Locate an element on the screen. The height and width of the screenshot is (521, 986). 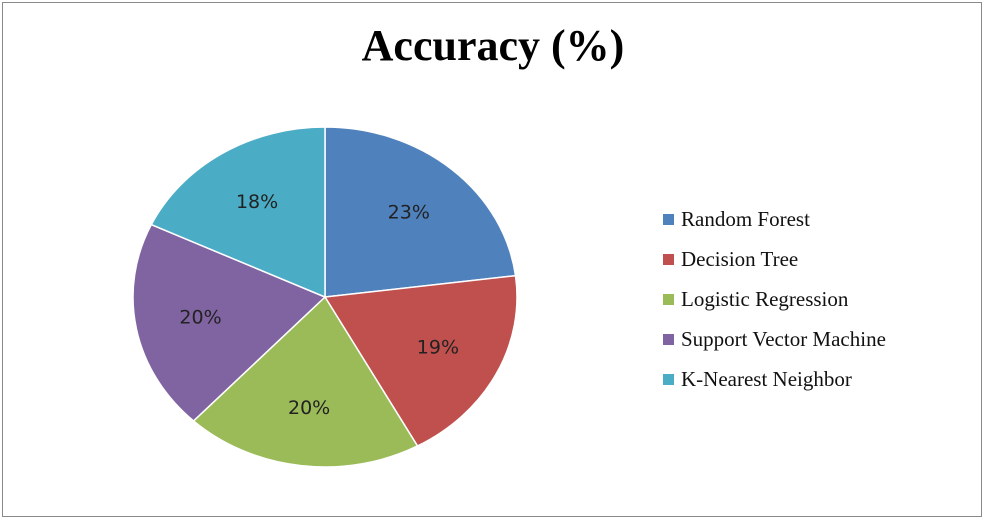
pie-slice-logistic-regression is located at coordinates (305, 381).